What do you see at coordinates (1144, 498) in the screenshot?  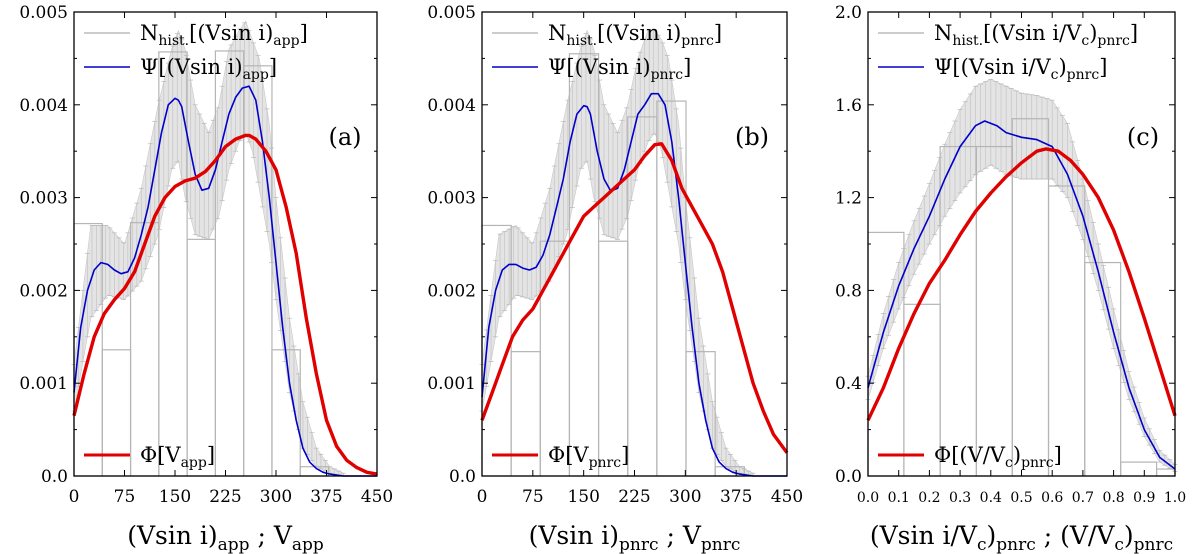 I see `x-tick-label: 0.9` at bounding box center [1144, 498].